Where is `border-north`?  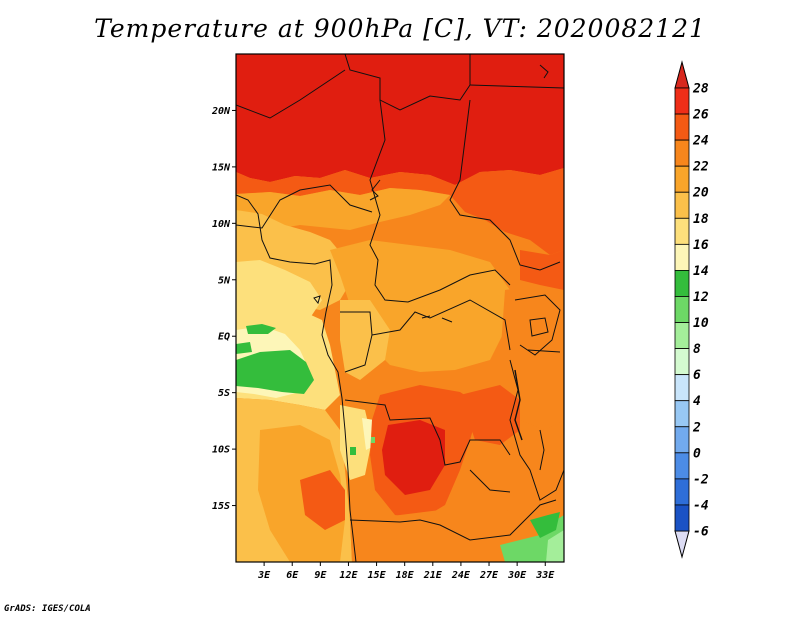
border-north is located at coordinates (407, 82).